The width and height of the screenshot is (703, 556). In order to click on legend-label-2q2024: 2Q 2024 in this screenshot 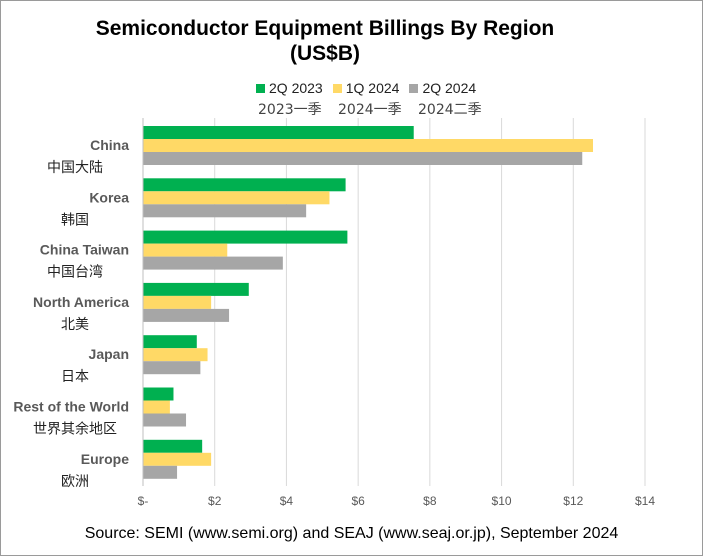, I will do `click(449, 88)`.